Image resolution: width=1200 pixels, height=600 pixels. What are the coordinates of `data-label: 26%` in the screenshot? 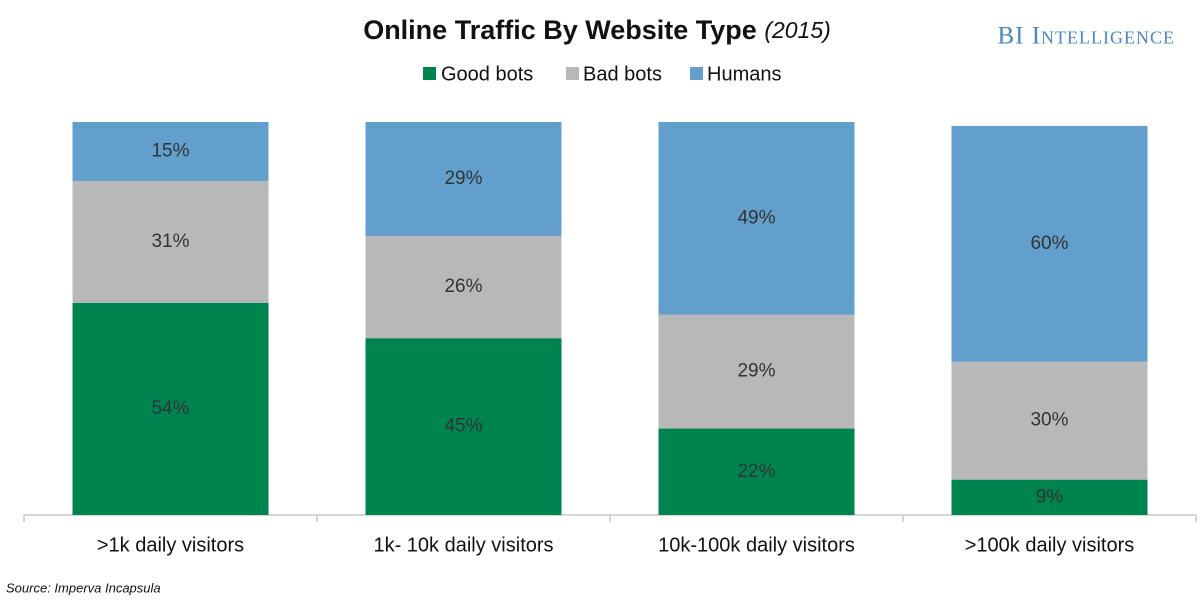 It's located at (463, 286).